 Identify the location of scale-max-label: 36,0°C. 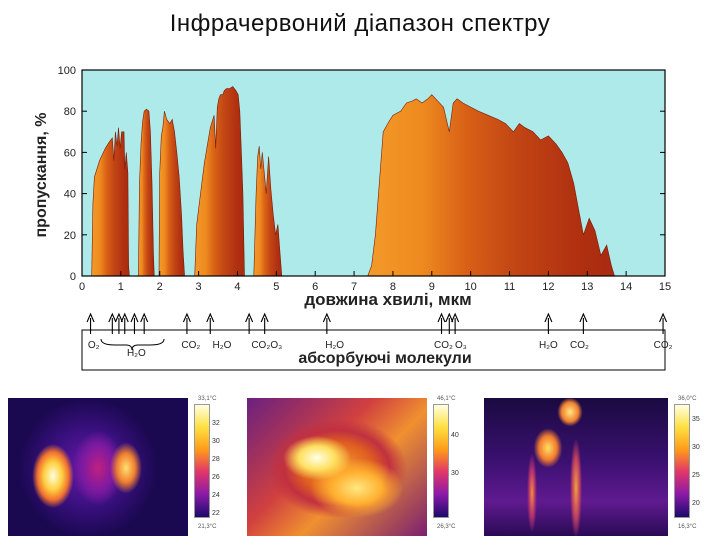
(687, 399).